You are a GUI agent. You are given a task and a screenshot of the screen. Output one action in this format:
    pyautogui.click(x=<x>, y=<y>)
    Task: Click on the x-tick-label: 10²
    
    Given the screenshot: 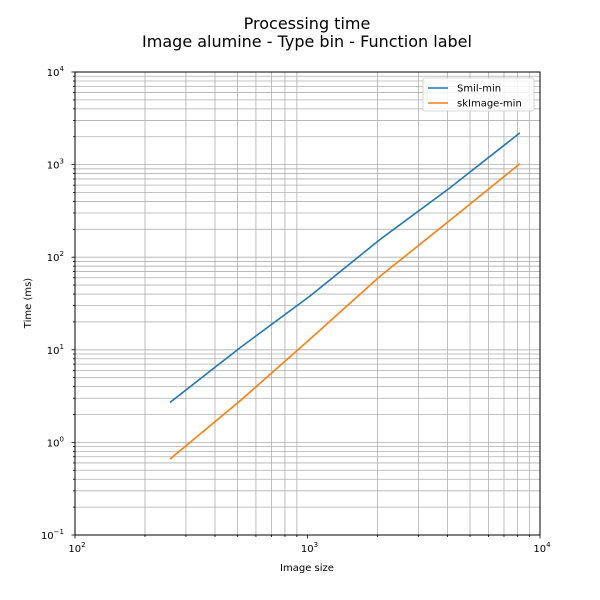 What is the action you would take?
    pyautogui.click(x=76, y=548)
    